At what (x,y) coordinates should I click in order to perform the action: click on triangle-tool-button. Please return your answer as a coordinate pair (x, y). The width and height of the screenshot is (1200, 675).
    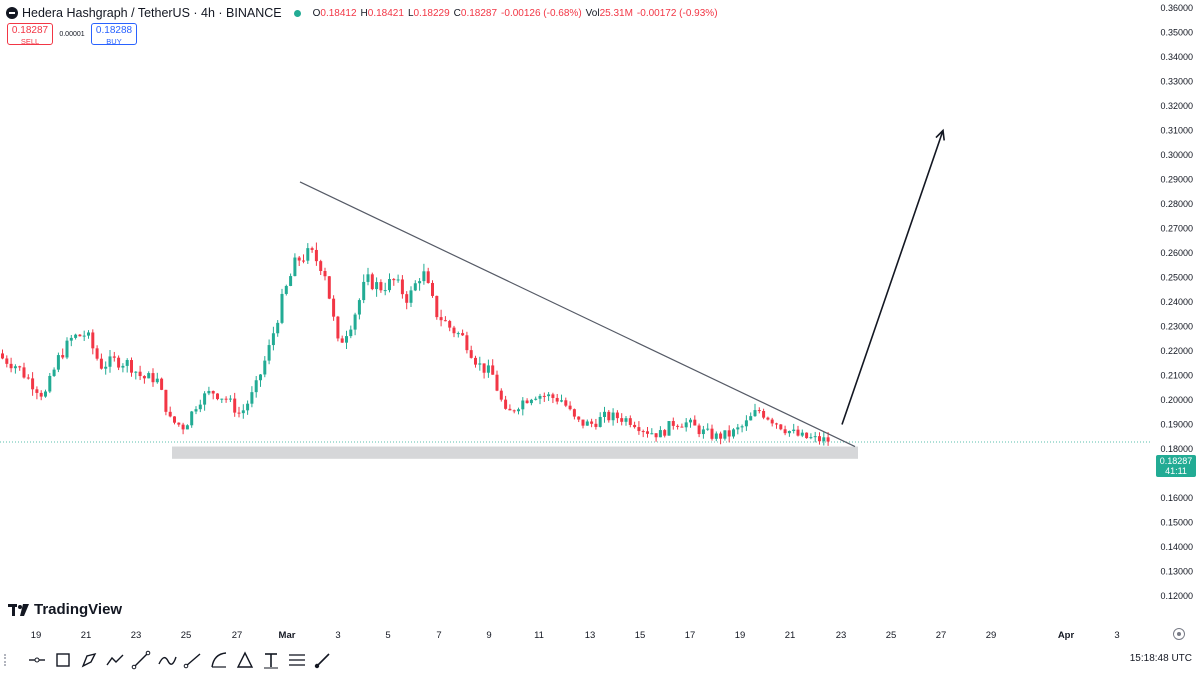
    Looking at the image, I should click on (245, 660).